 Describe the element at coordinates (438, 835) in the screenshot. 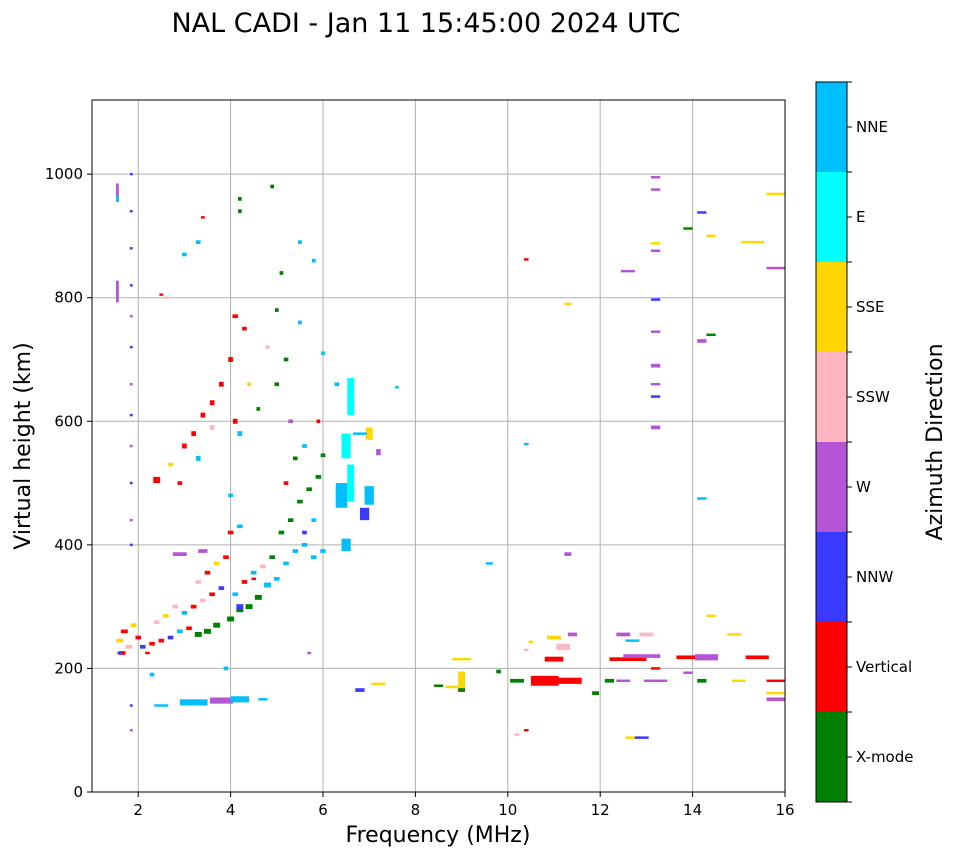

I see `x-axis-label: Frequency (MHz)` at that location.